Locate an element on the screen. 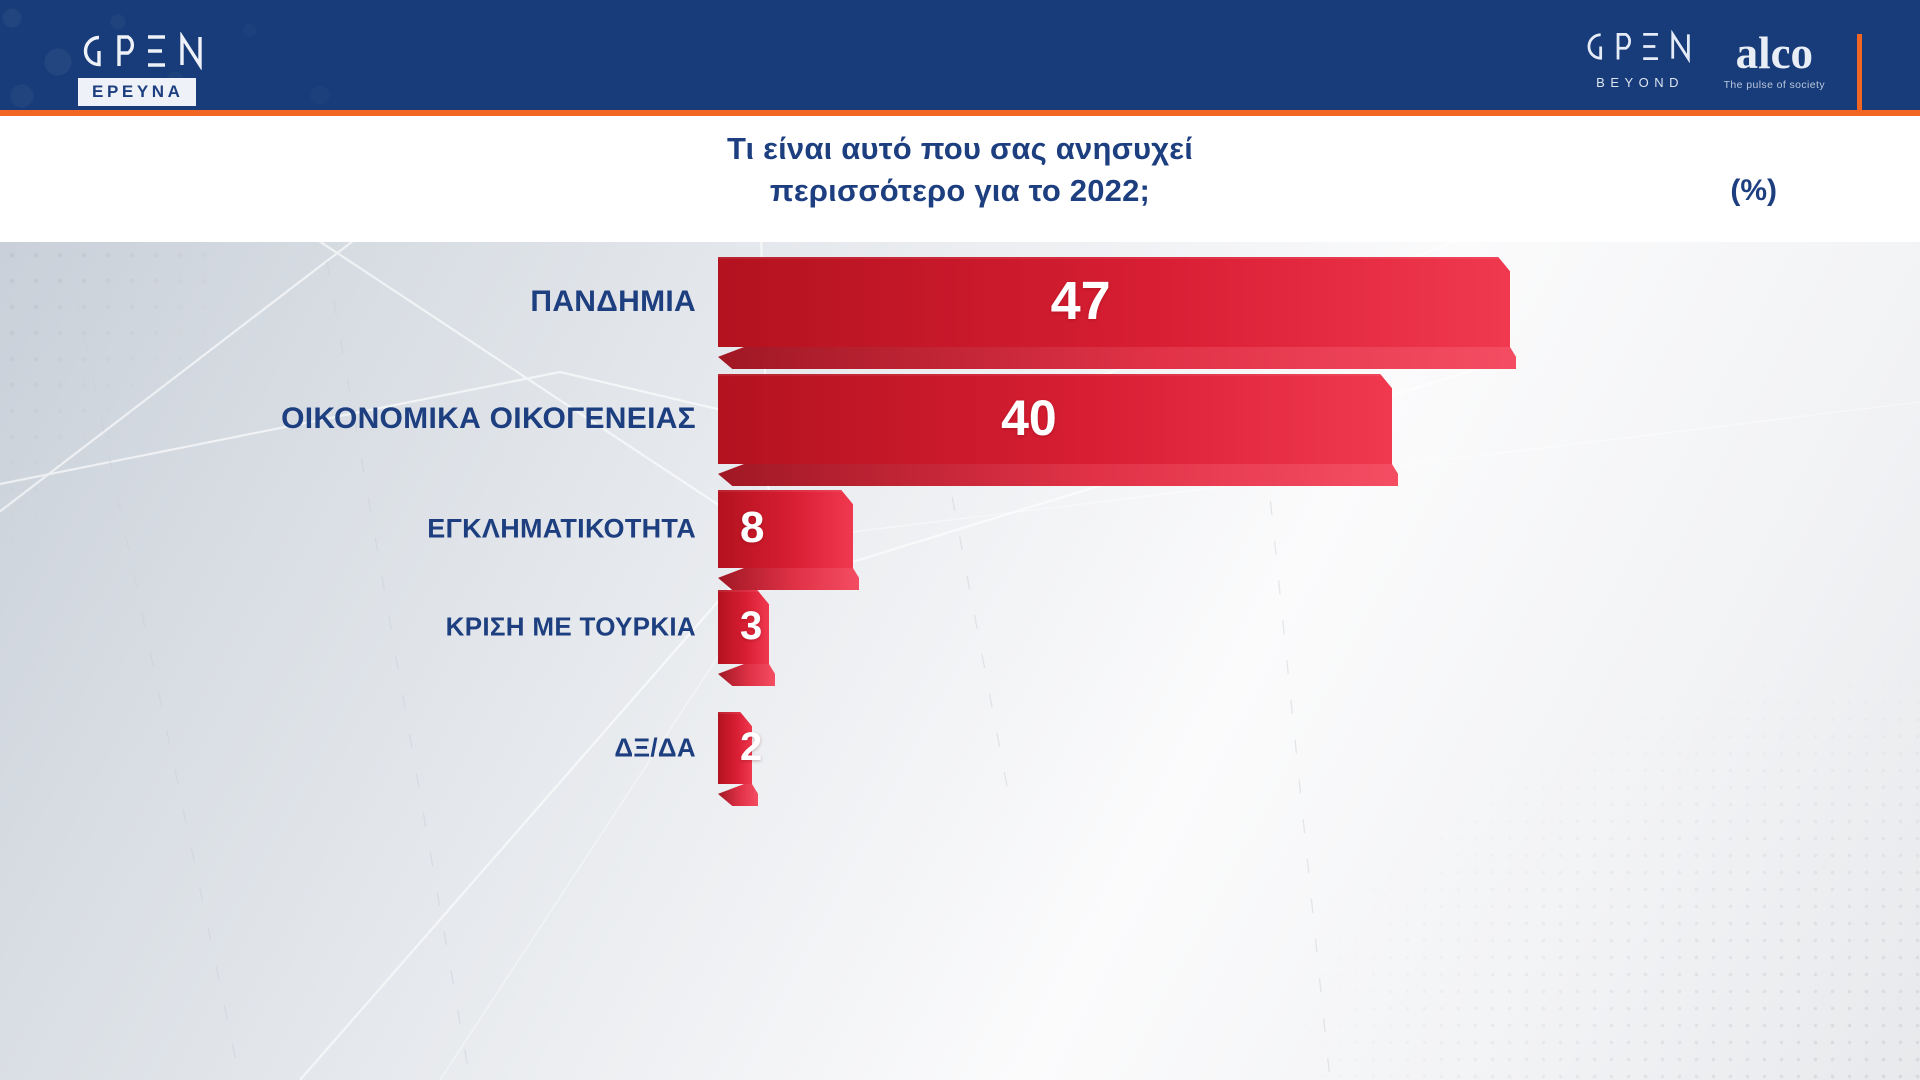 Image resolution: width=1920 pixels, height=1080 pixels. bar-row: ΚΡΙΣΗ ΜΕ ΤΟΥΡΚΙΑ 3 is located at coordinates (960, 638).